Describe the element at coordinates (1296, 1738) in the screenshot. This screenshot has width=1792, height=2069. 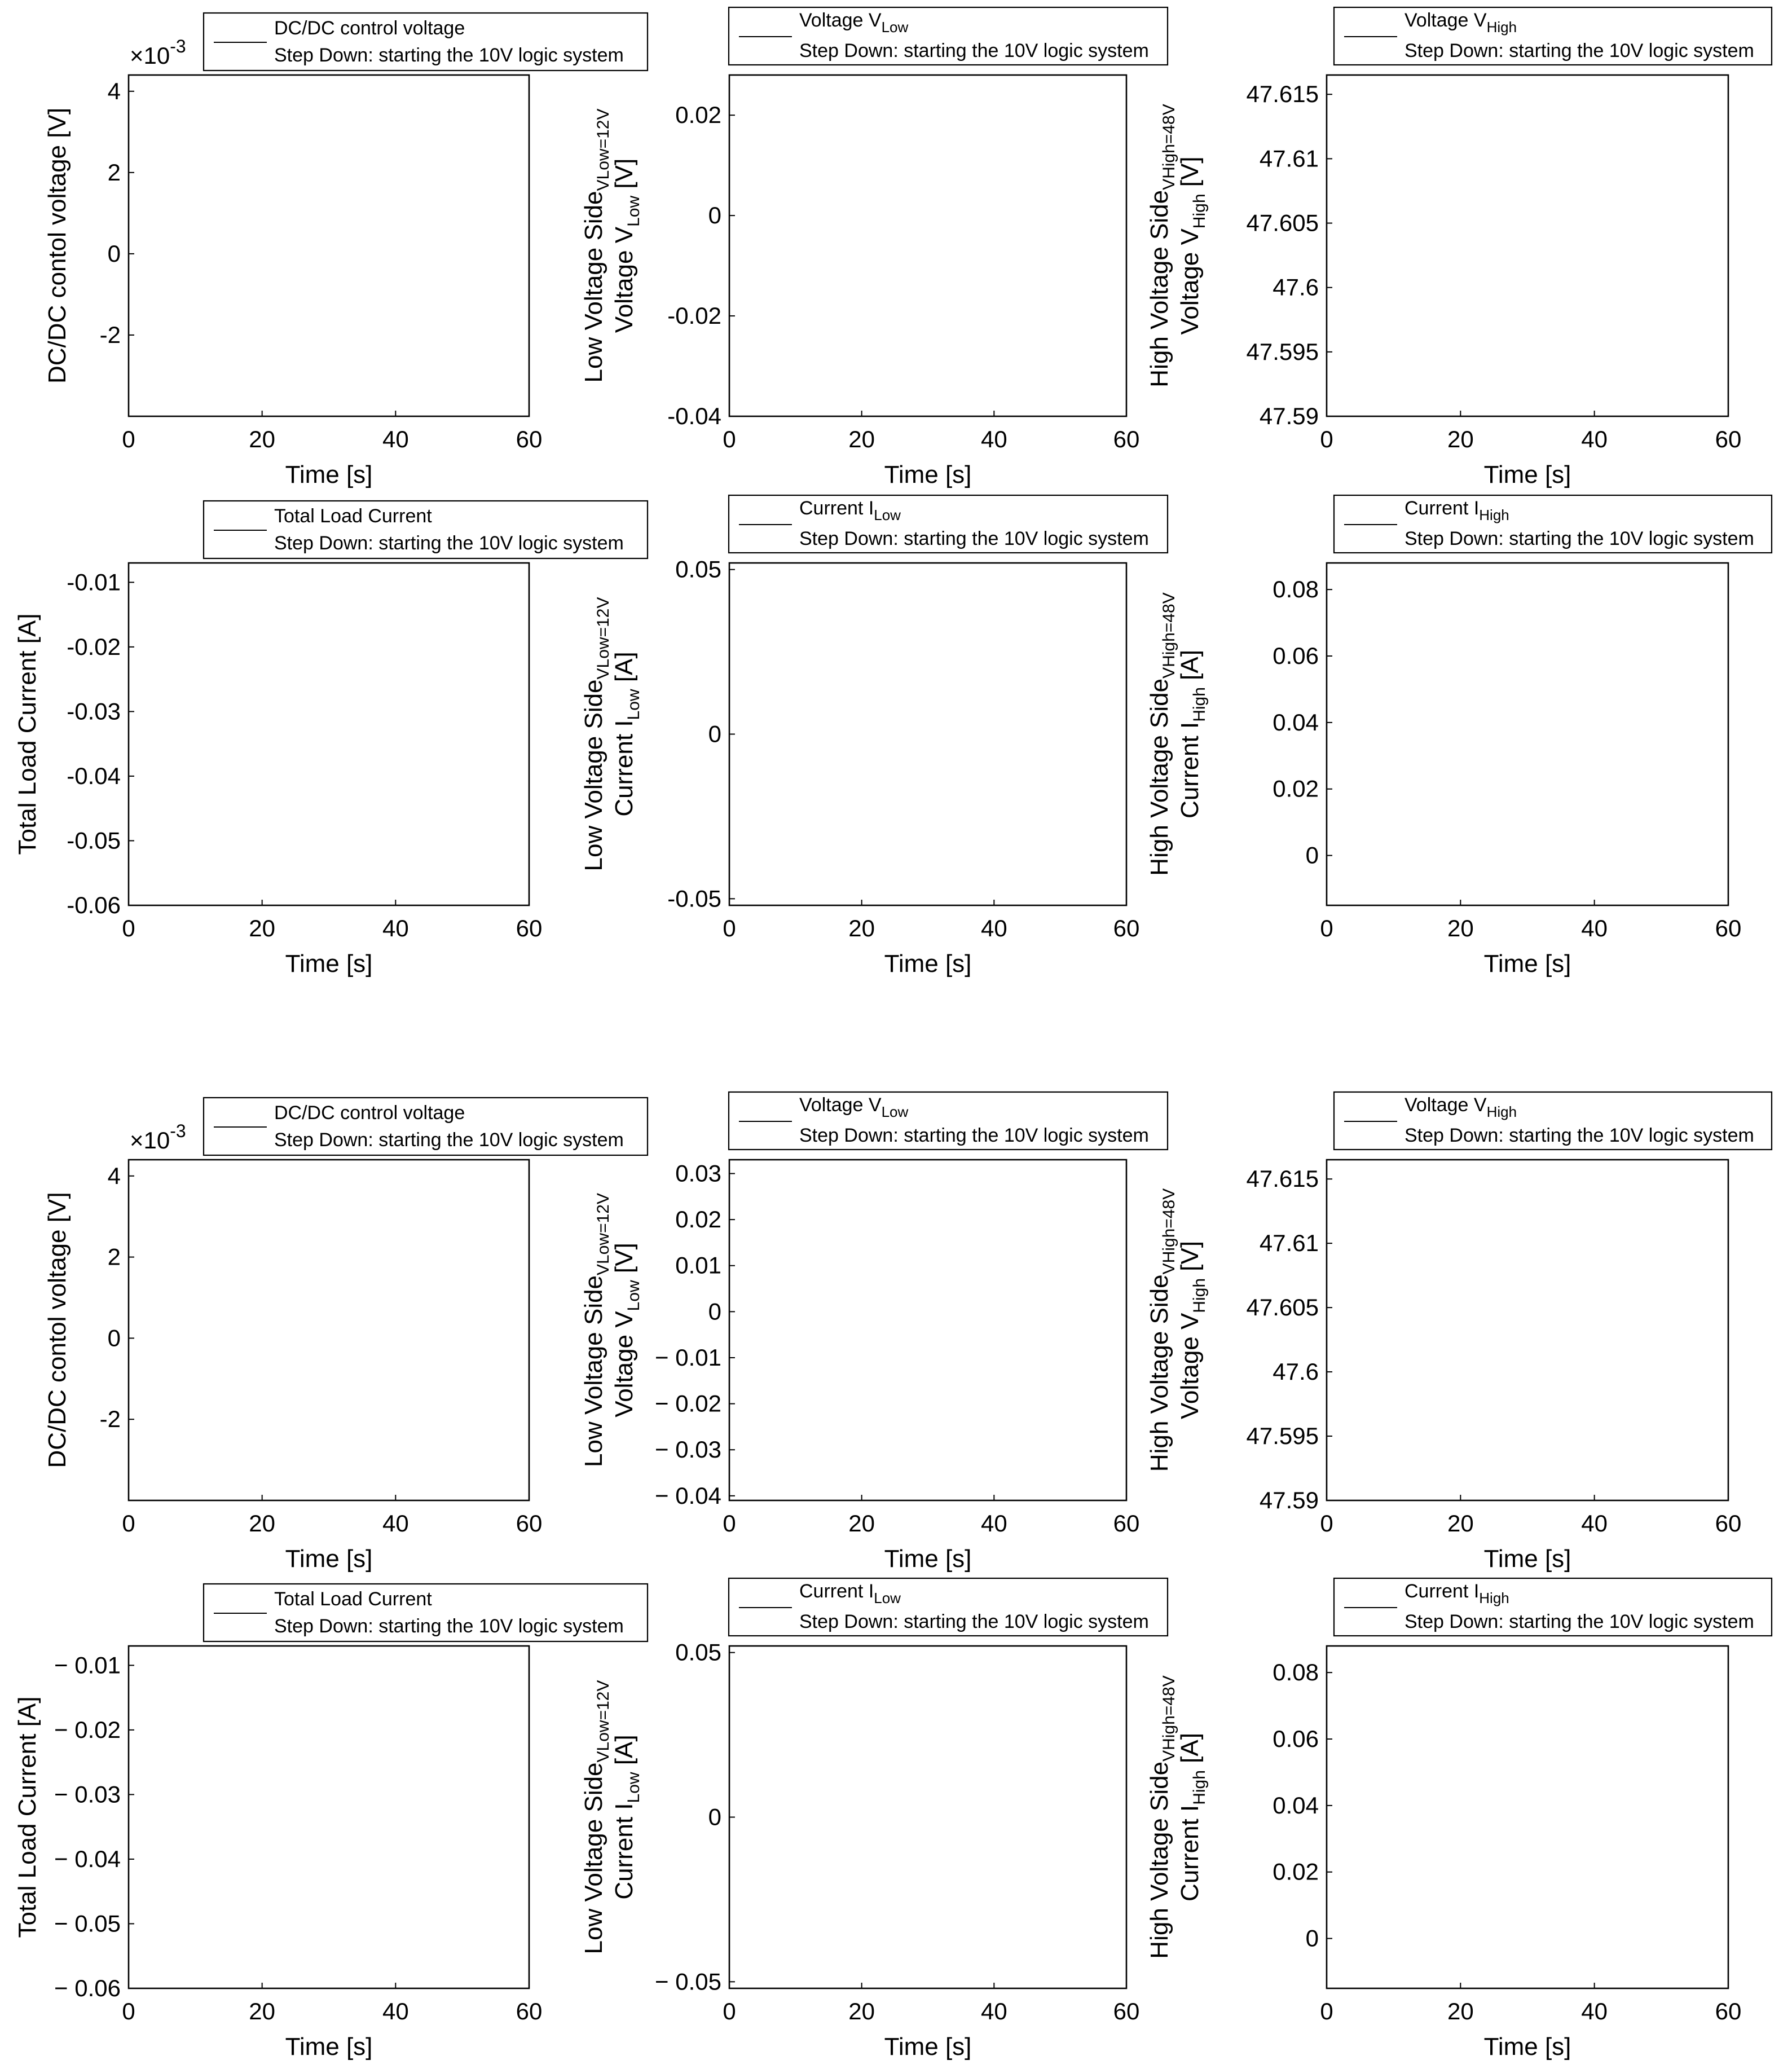
I see `y-tick-label: 0.06` at that location.